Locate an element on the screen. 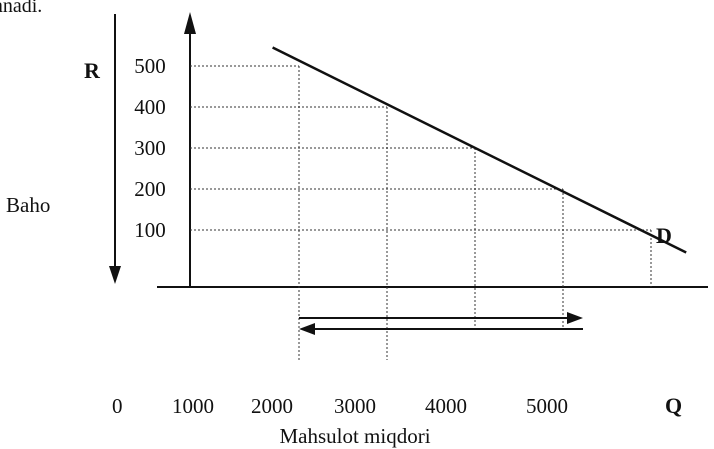  y-axis is located at coordinates (190, 149).